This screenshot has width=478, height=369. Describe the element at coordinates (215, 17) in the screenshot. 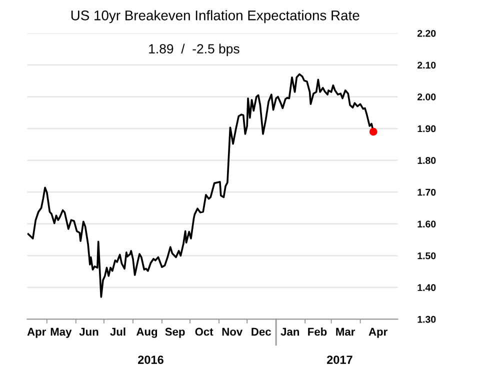

I see `chart-title: US 10yr Breakeven Inflation Expectations Rate` at that location.